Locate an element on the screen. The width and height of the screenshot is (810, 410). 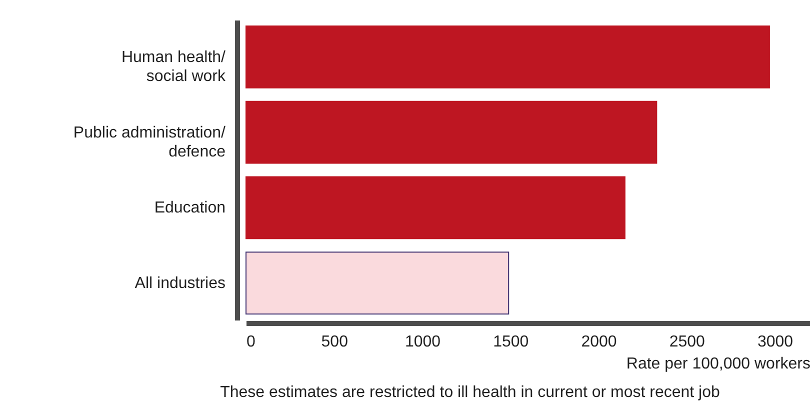
x-tick-label: 0 is located at coordinates (251, 342).